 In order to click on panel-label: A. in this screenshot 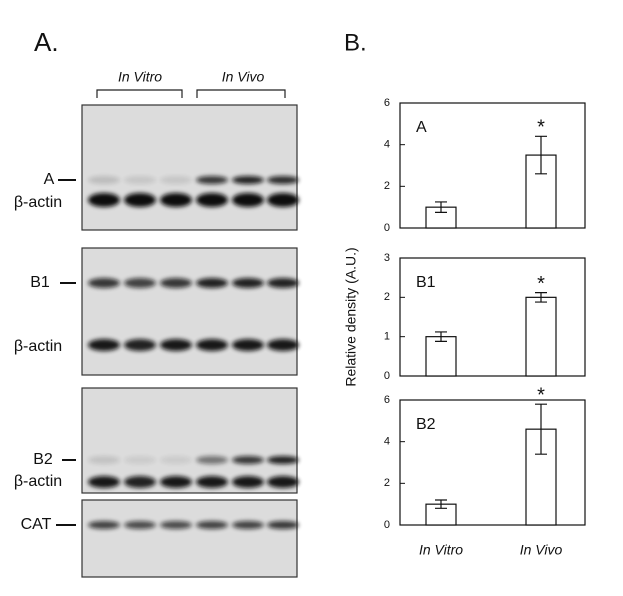, I will do `click(46, 42)`.